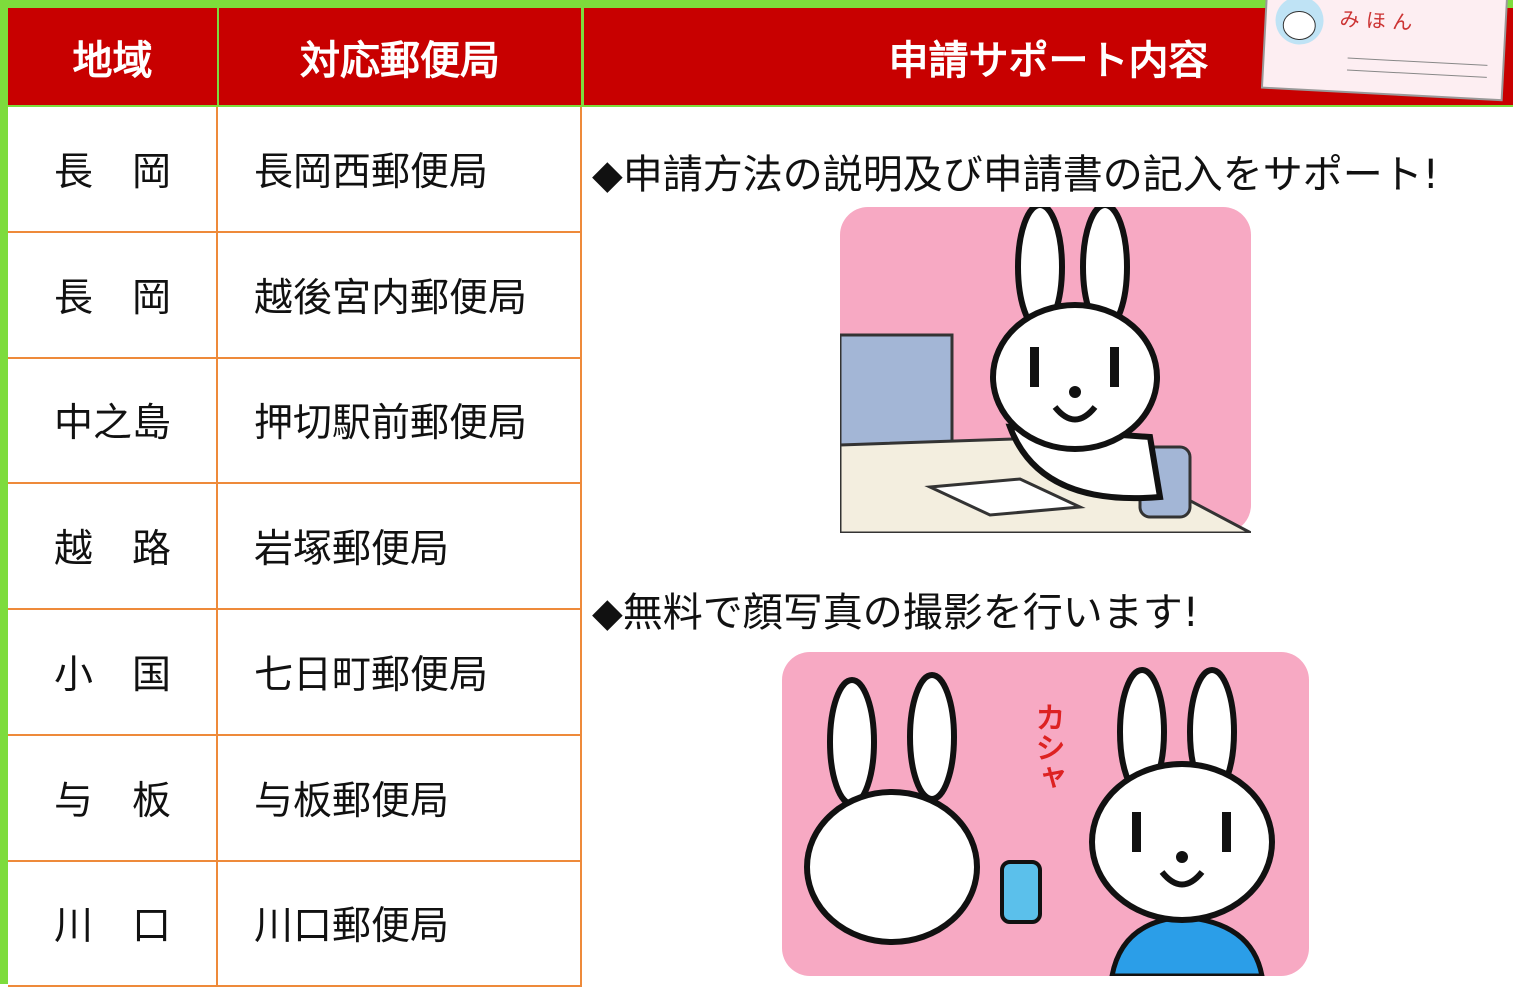  What do you see at coordinates (113, 421) in the screenshot?
I see `region-cell: 中之島` at bounding box center [113, 421].